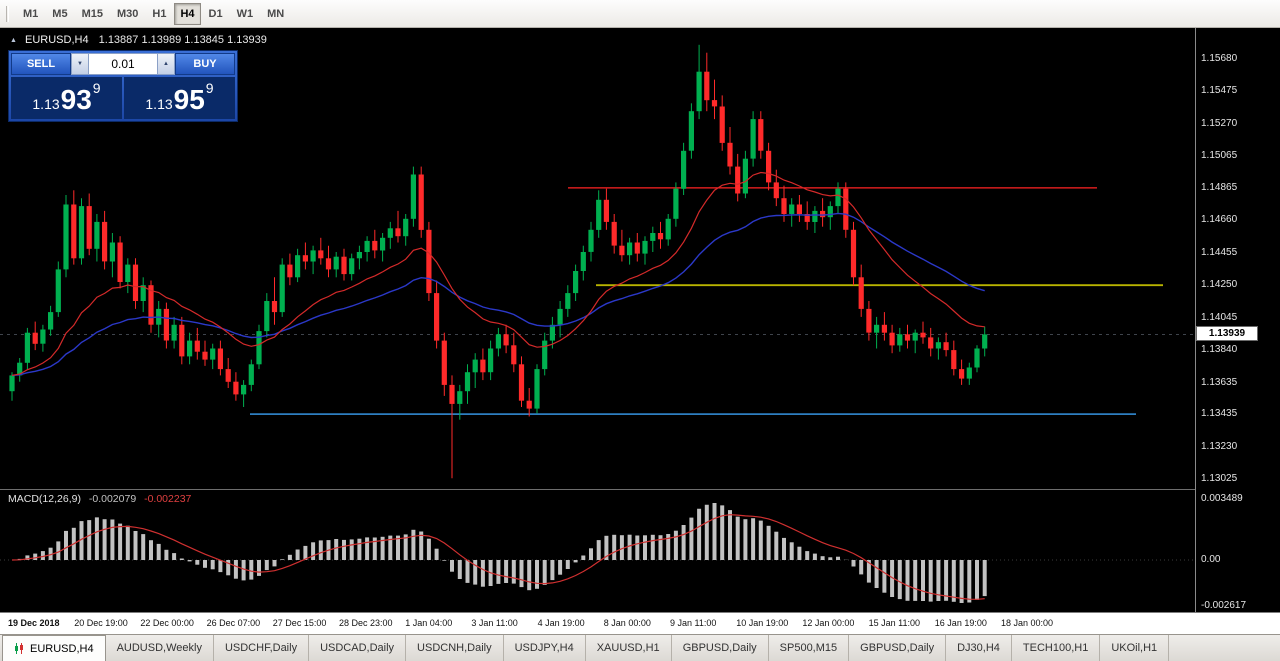 The image size is (1280, 661). What do you see at coordinates (245, 14) in the screenshot?
I see `timeframe-button-w1: W1` at bounding box center [245, 14].